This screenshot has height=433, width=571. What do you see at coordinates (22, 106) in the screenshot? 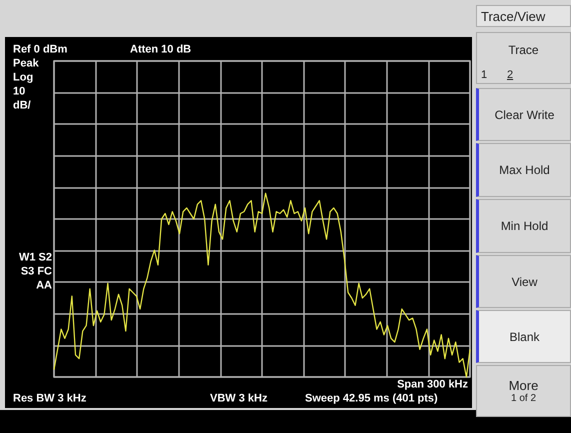
I see `text: dB/` at bounding box center [22, 106].